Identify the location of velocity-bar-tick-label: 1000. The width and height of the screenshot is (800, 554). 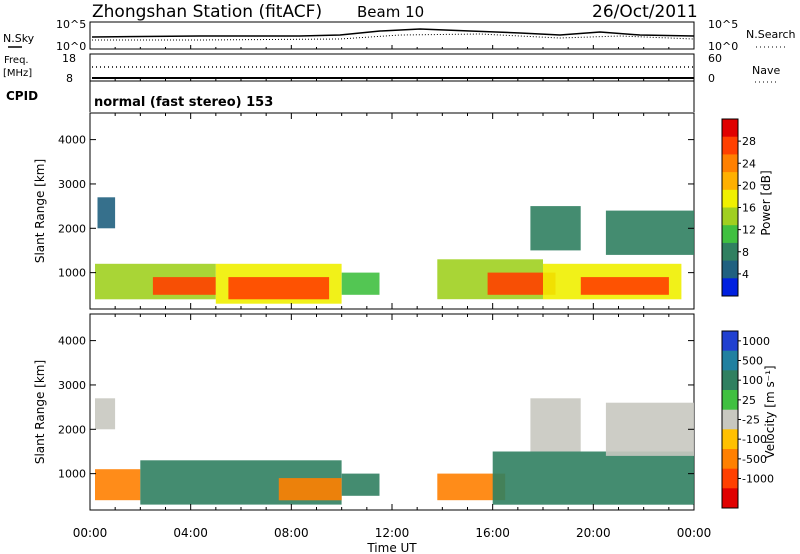
(756, 341).